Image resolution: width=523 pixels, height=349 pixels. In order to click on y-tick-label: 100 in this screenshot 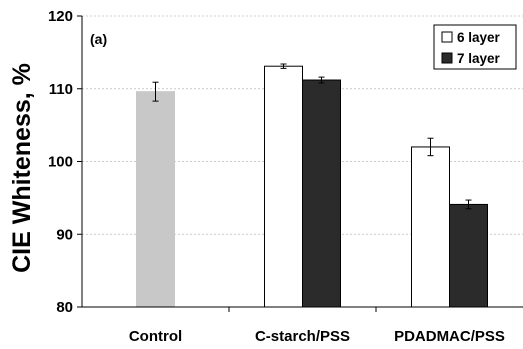, I will do `click(60, 162)`.